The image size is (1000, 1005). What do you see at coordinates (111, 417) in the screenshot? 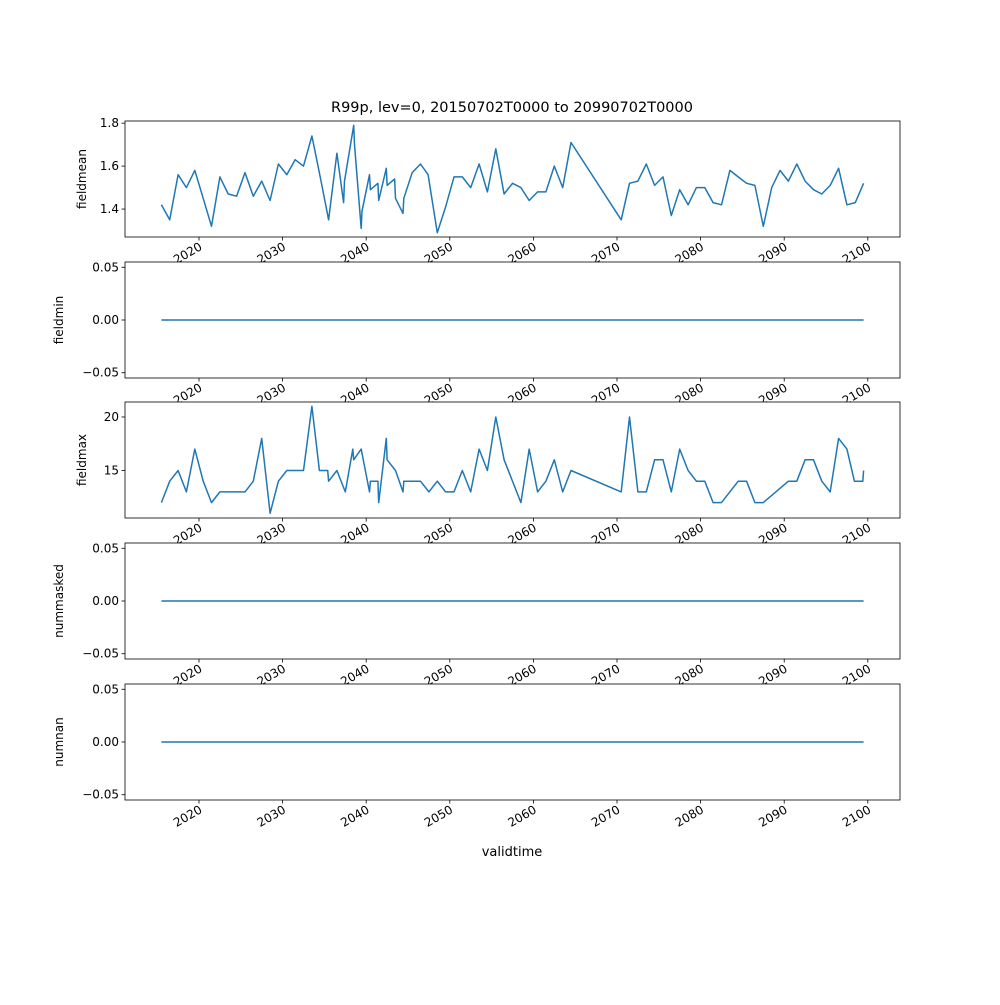
I see `y-tick-label: 20` at bounding box center [111, 417].